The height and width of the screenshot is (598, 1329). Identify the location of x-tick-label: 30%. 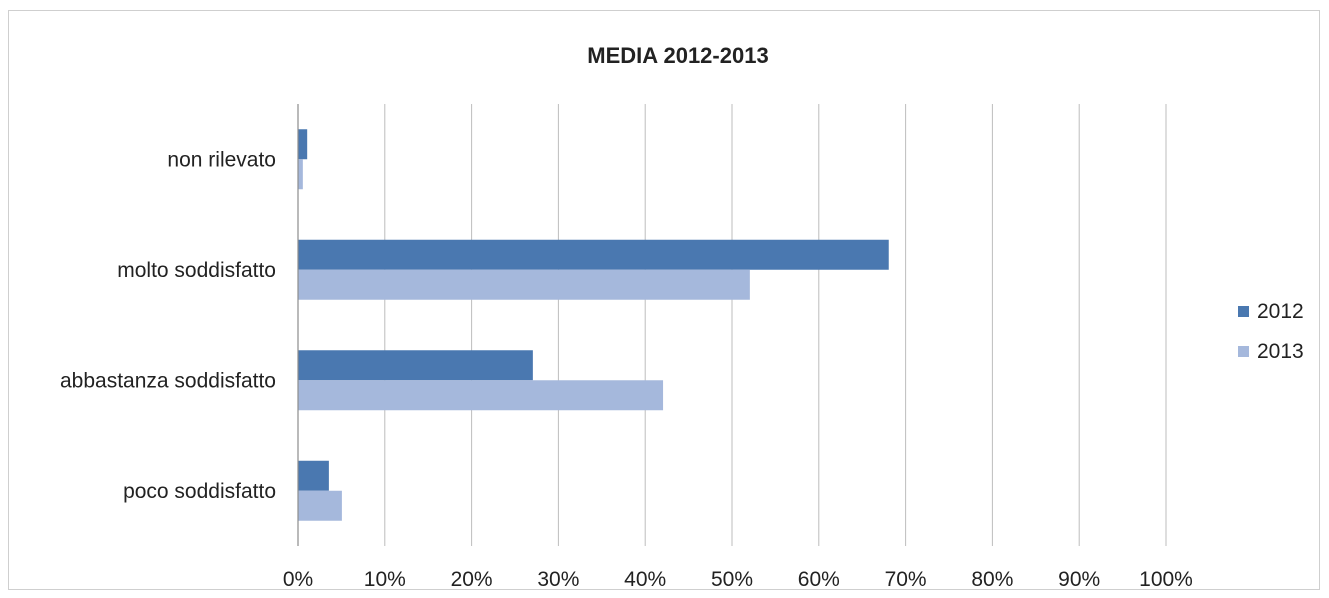
(558, 579).